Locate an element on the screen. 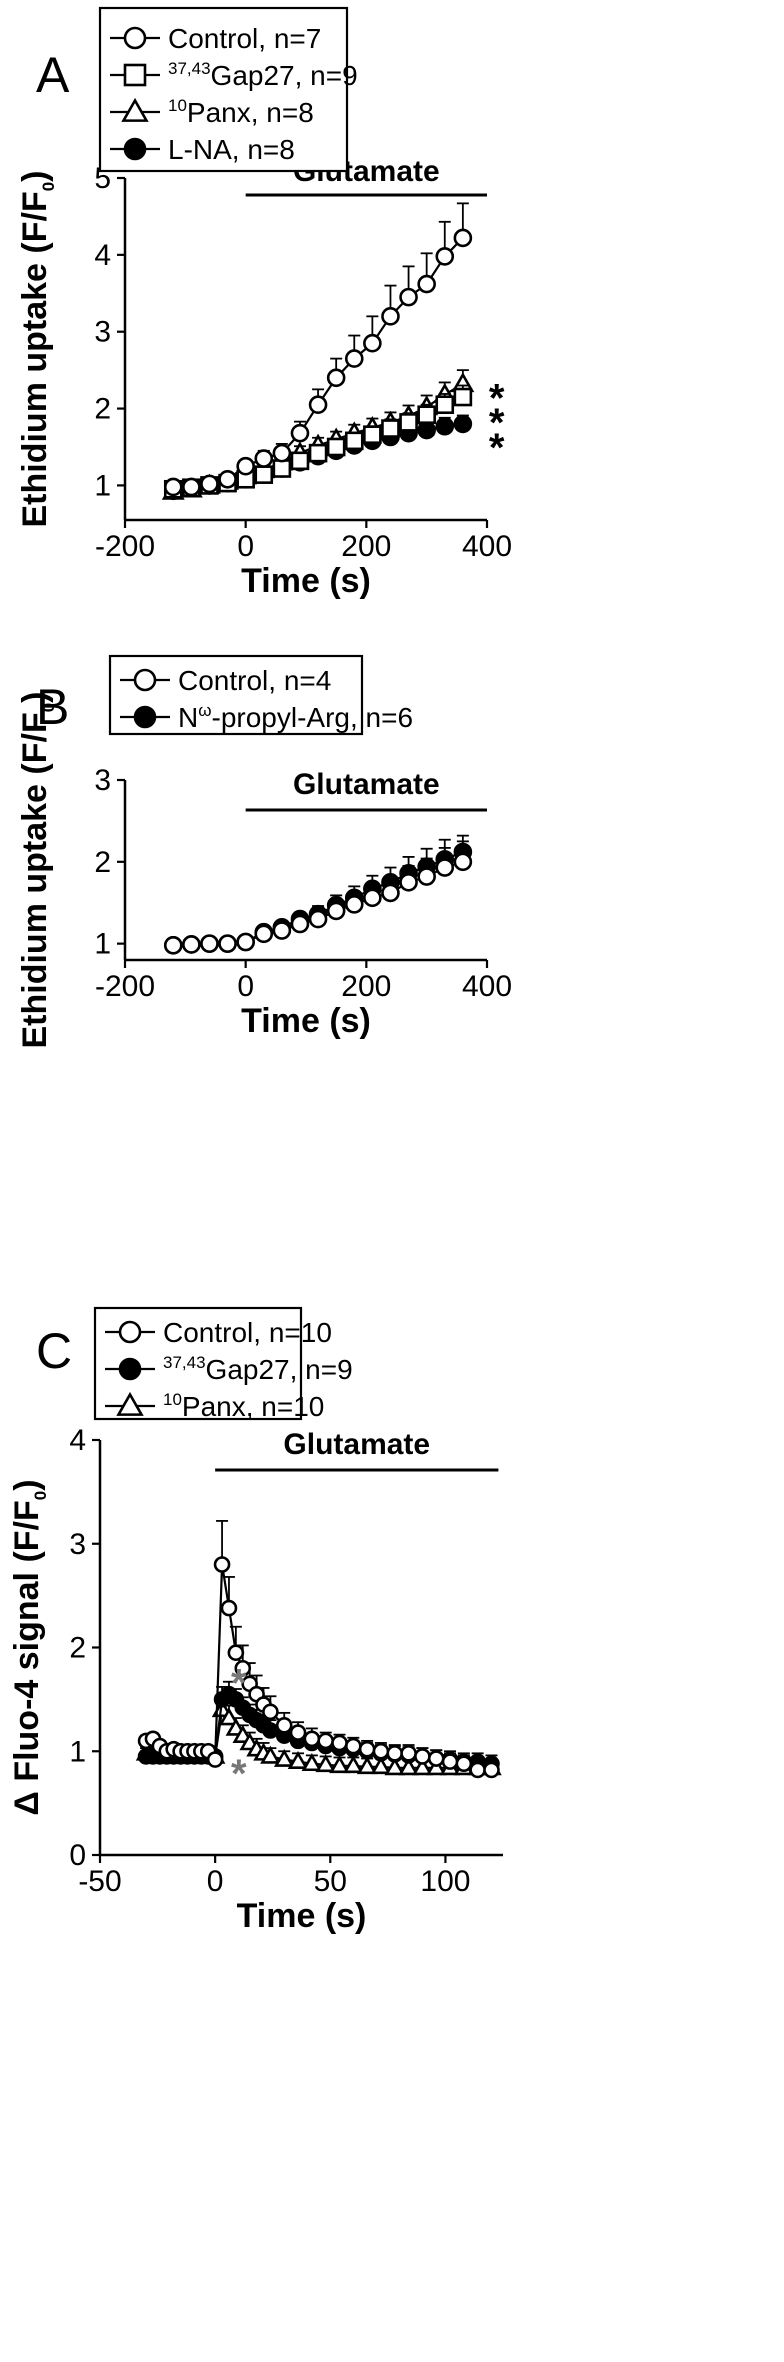  legend-entry: Control, n=10 is located at coordinates (247, 1332).